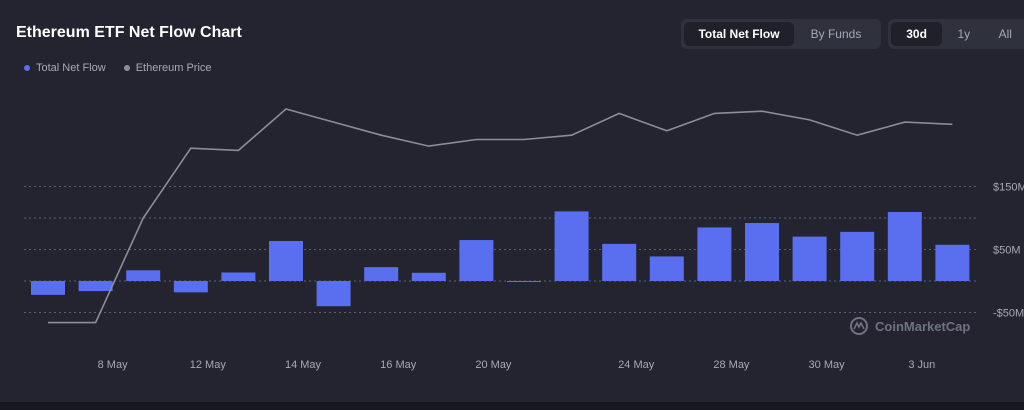 The image size is (1024, 410). What do you see at coordinates (1007, 251) in the screenshot?
I see `y-tick-label: $50M` at bounding box center [1007, 251].